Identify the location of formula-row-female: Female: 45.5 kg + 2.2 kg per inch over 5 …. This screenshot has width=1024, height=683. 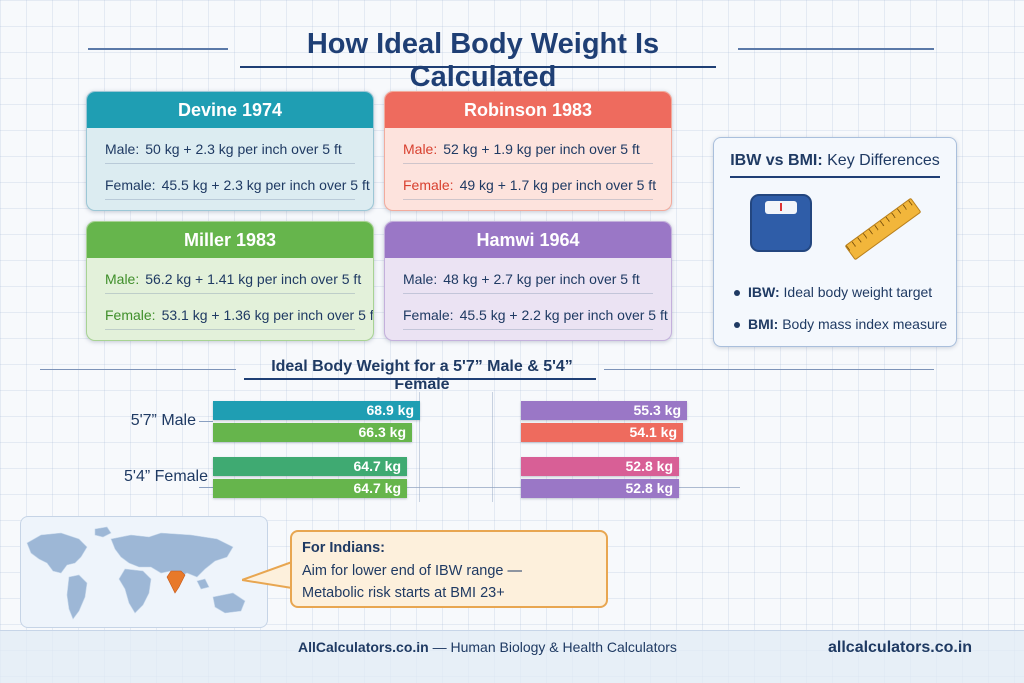
(535, 315).